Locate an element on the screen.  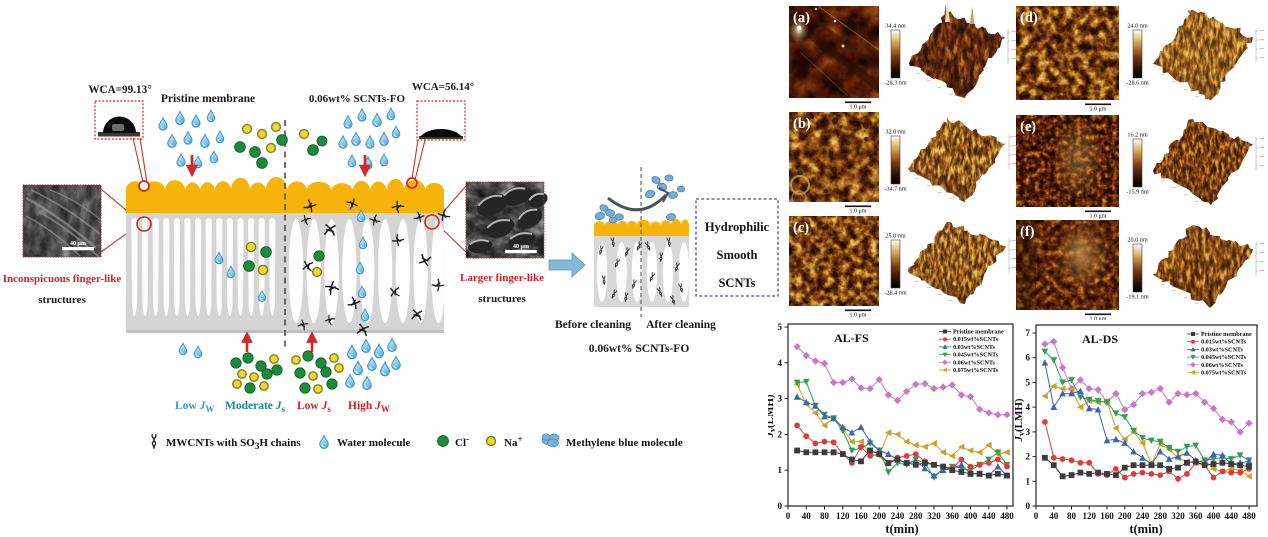
svg-text: 16.2 nm is located at coordinates (1137, 135).